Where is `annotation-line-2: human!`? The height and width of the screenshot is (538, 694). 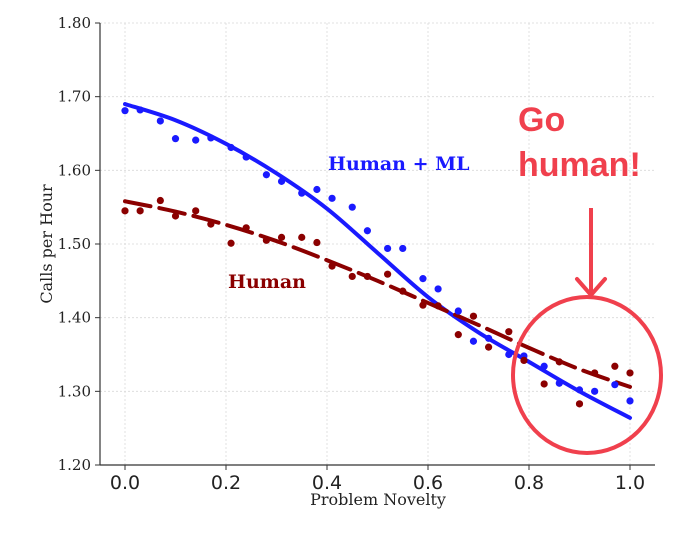
annotation-line-2: human! is located at coordinates (579, 165).